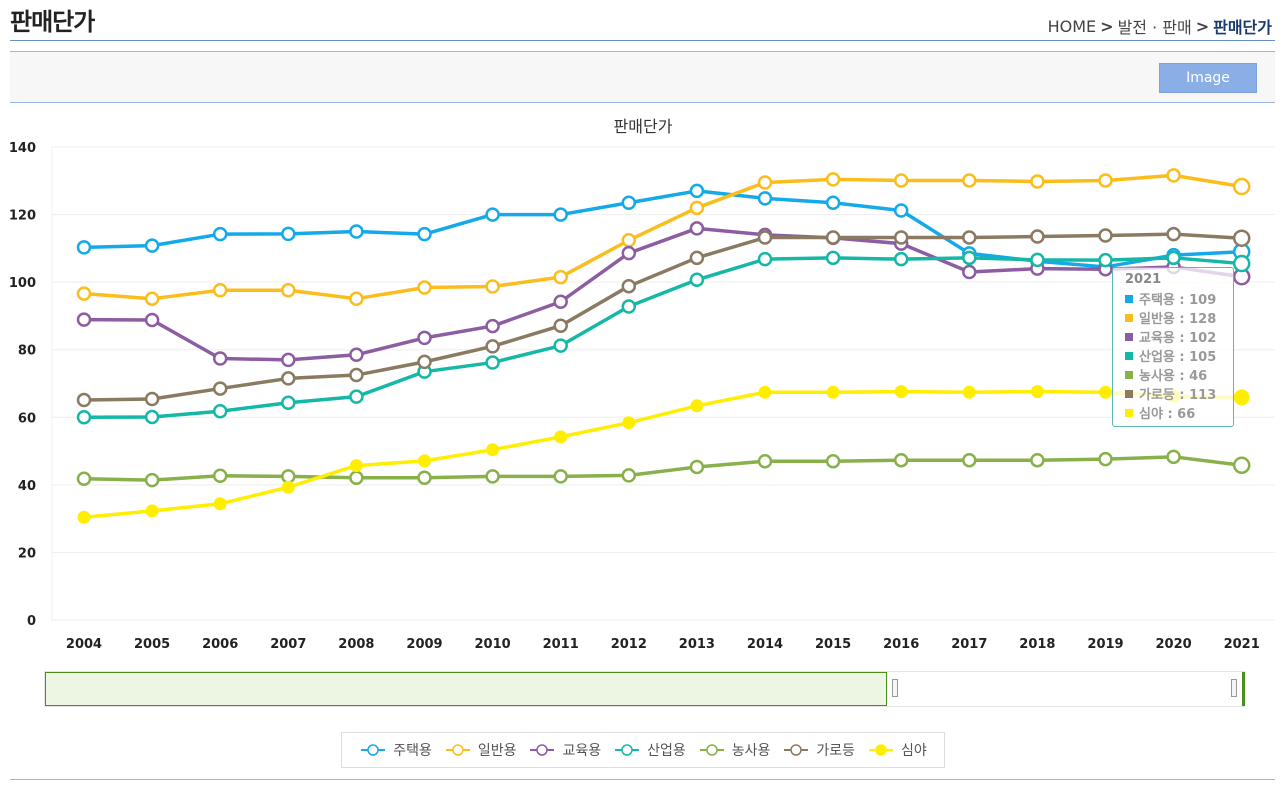 Image resolution: width=1280 pixels, height=785 pixels. What do you see at coordinates (818, 750) in the screenshot?
I see `legend-item: 가로등` at bounding box center [818, 750].